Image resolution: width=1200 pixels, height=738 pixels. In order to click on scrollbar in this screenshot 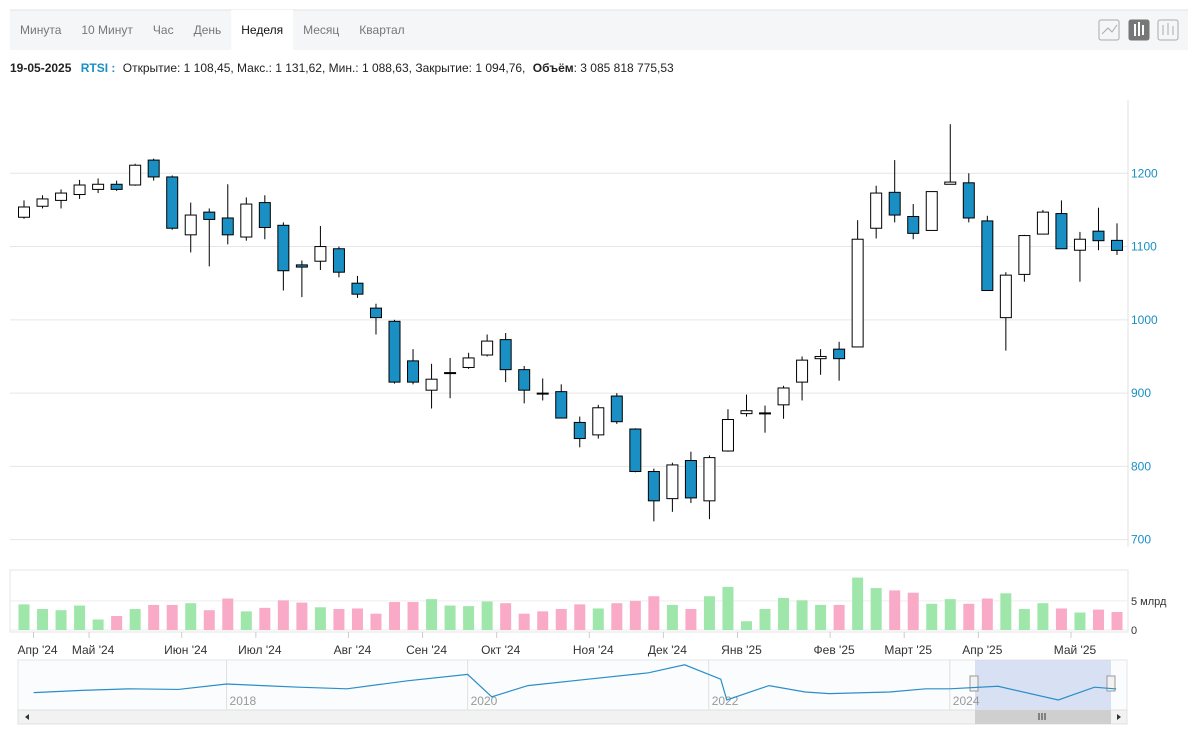, I will do `click(572, 717)`.